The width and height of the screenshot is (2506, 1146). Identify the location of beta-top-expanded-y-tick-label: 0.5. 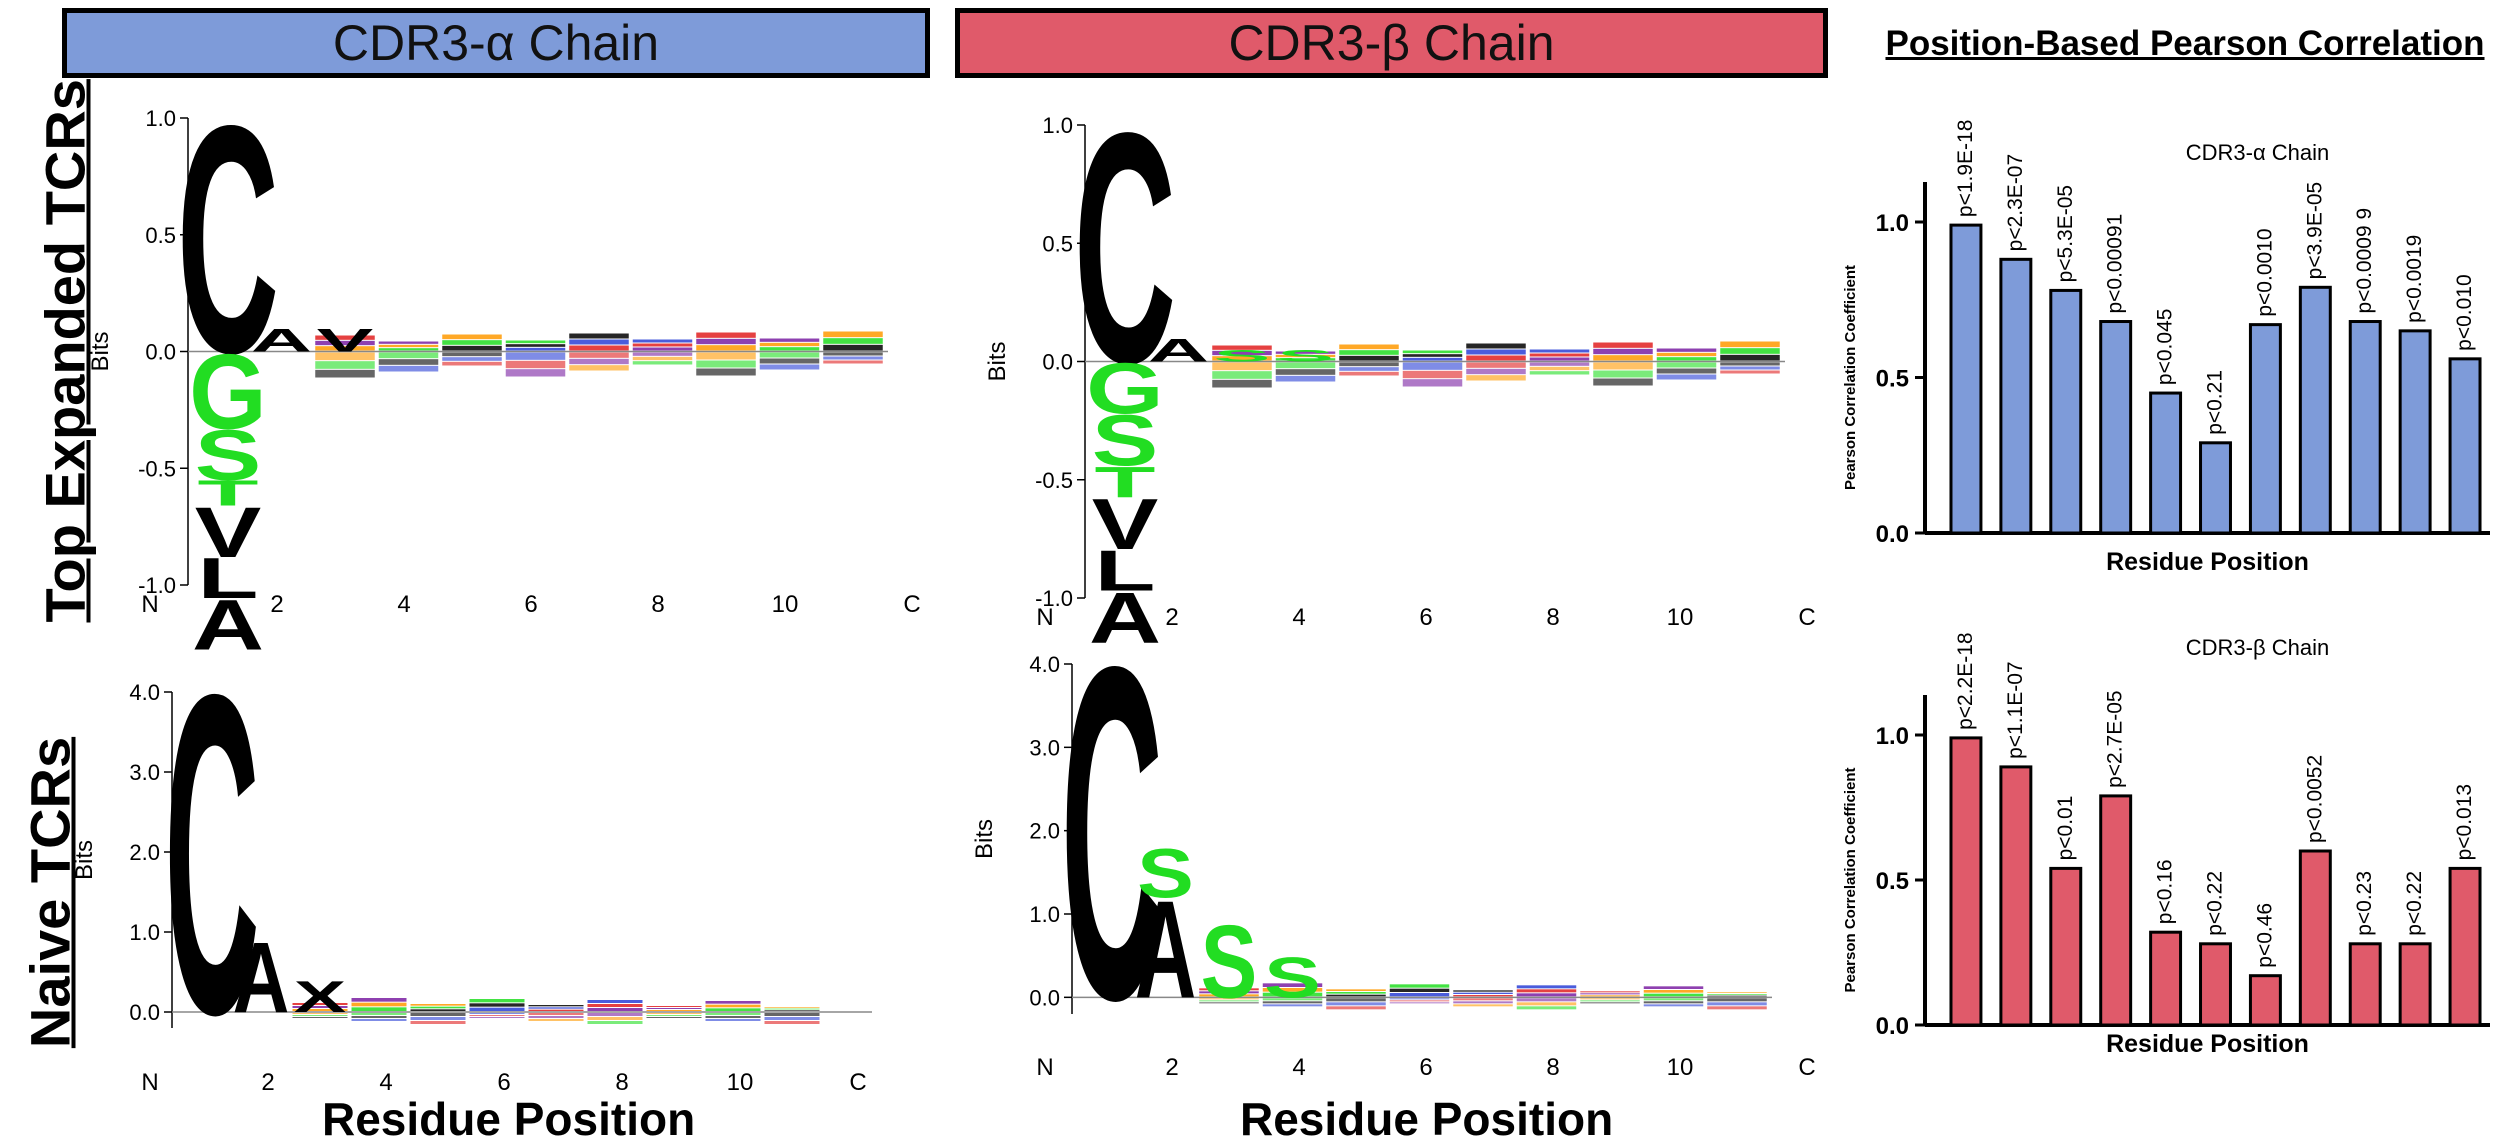
(1057, 243).